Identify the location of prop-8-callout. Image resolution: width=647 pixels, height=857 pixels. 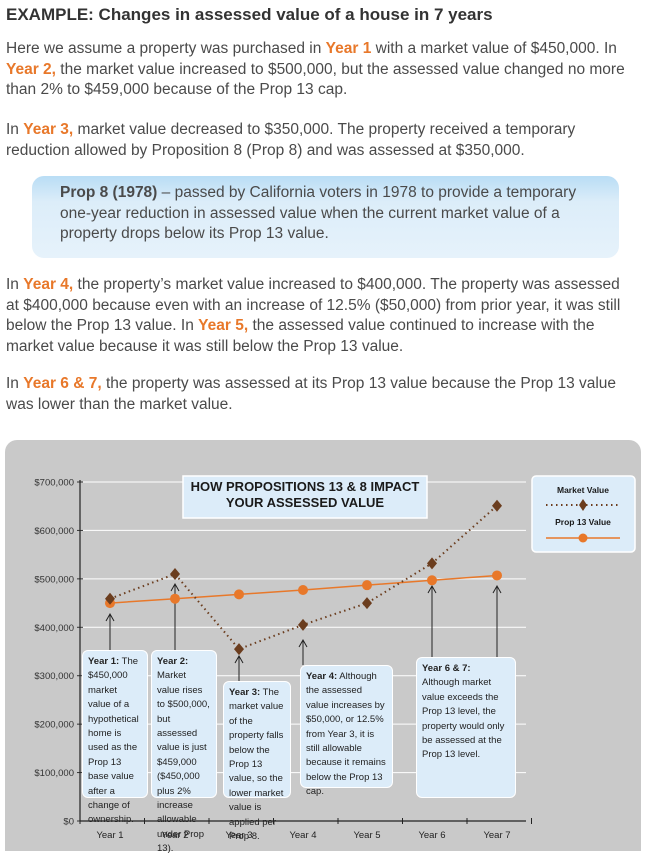
(325, 217).